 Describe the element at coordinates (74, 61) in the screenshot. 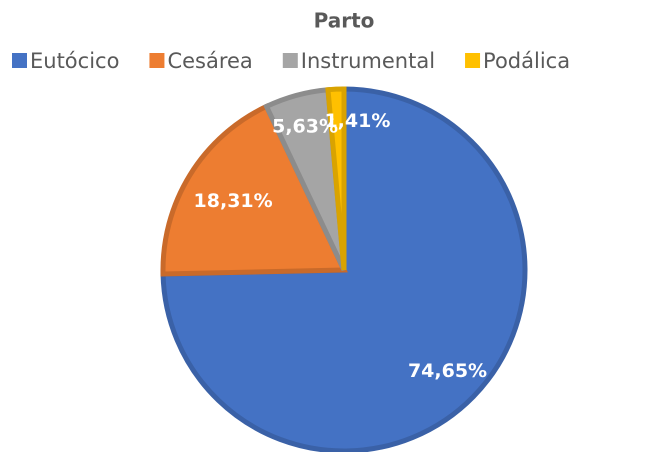

I see `legend-label: Eutócico` at that location.